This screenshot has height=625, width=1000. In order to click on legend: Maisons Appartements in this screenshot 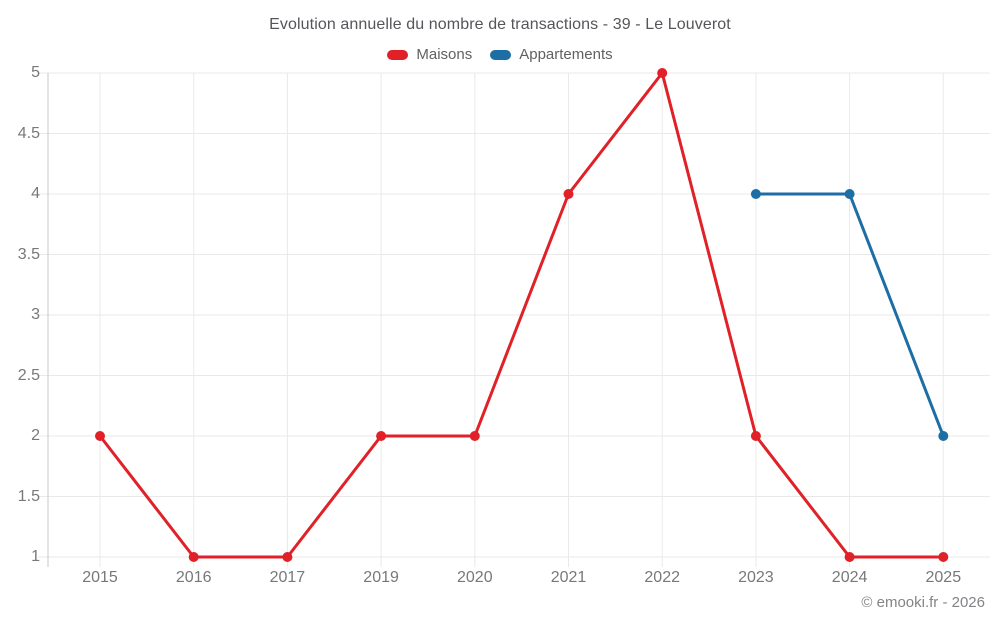, I will do `click(500, 54)`.